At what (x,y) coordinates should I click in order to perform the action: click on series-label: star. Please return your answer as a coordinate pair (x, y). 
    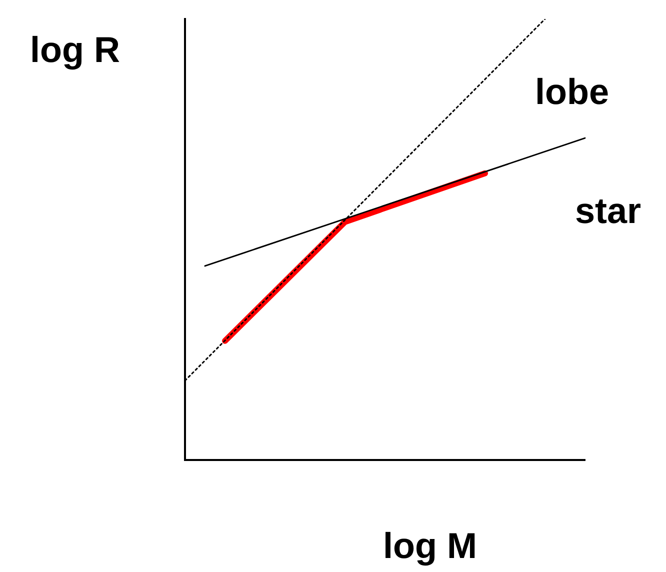
    Looking at the image, I should click on (608, 210).